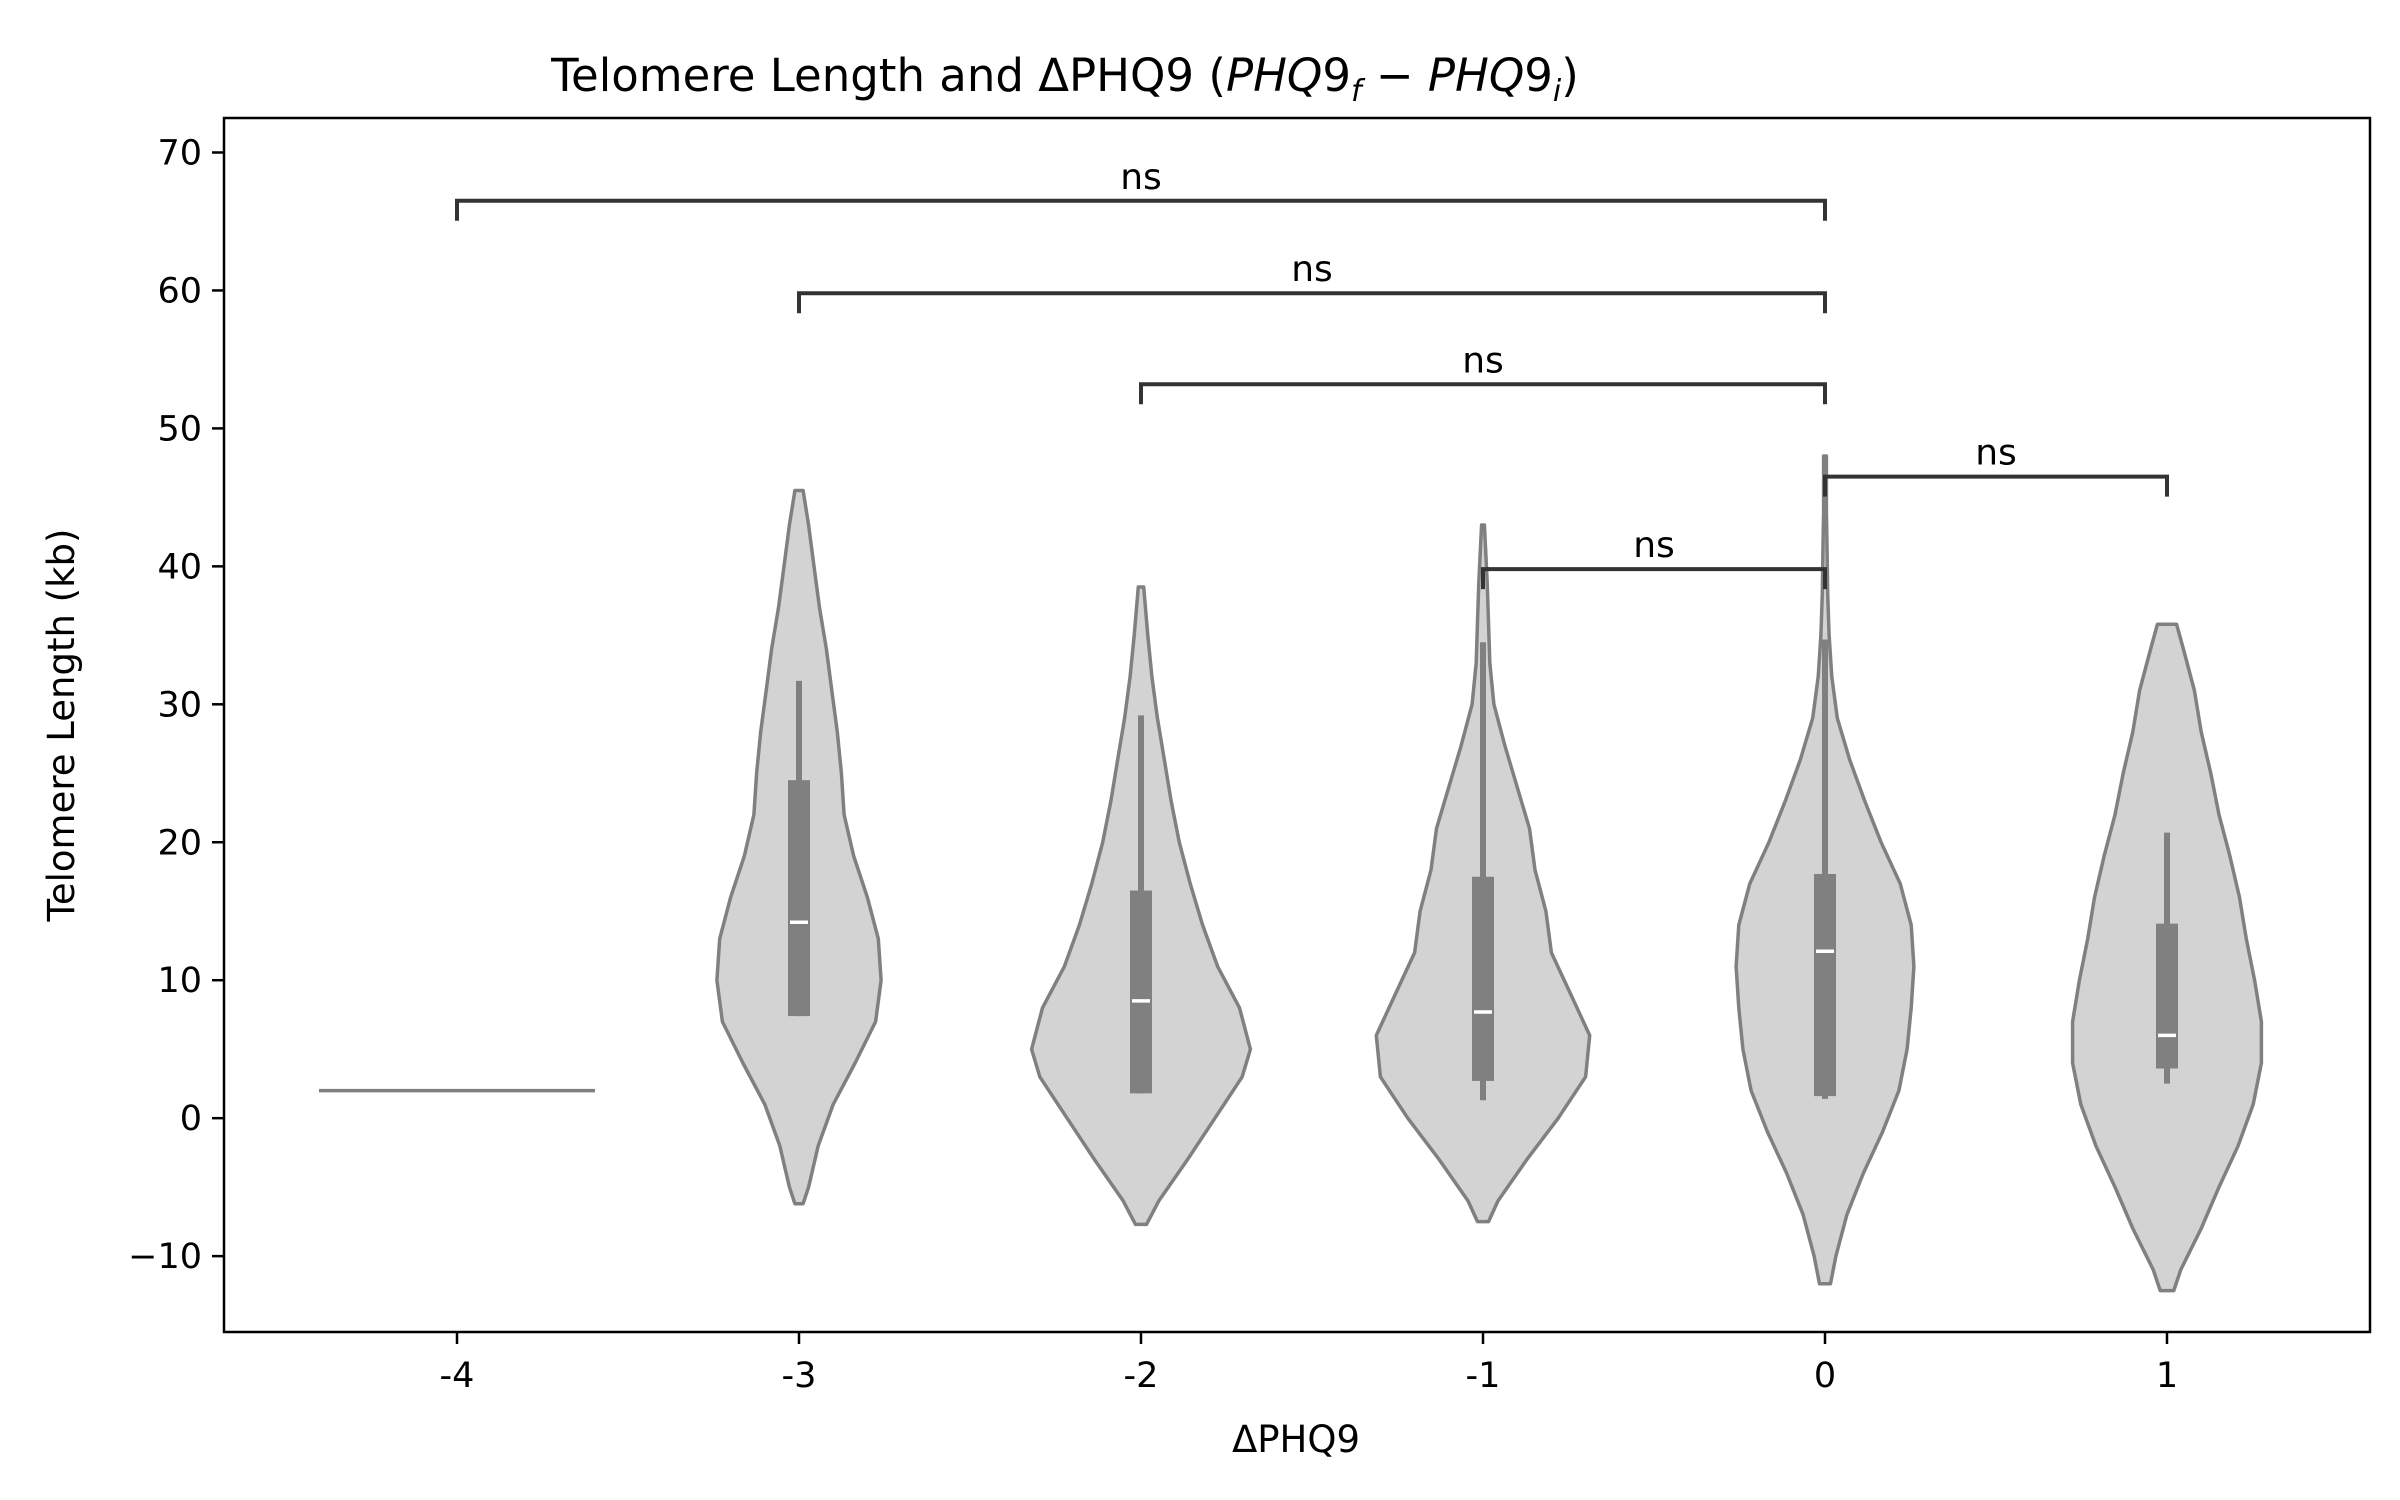 The height and width of the screenshot is (1500, 2400). What do you see at coordinates (179, 429) in the screenshot?
I see `y-tick-label: 50` at bounding box center [179, 429].